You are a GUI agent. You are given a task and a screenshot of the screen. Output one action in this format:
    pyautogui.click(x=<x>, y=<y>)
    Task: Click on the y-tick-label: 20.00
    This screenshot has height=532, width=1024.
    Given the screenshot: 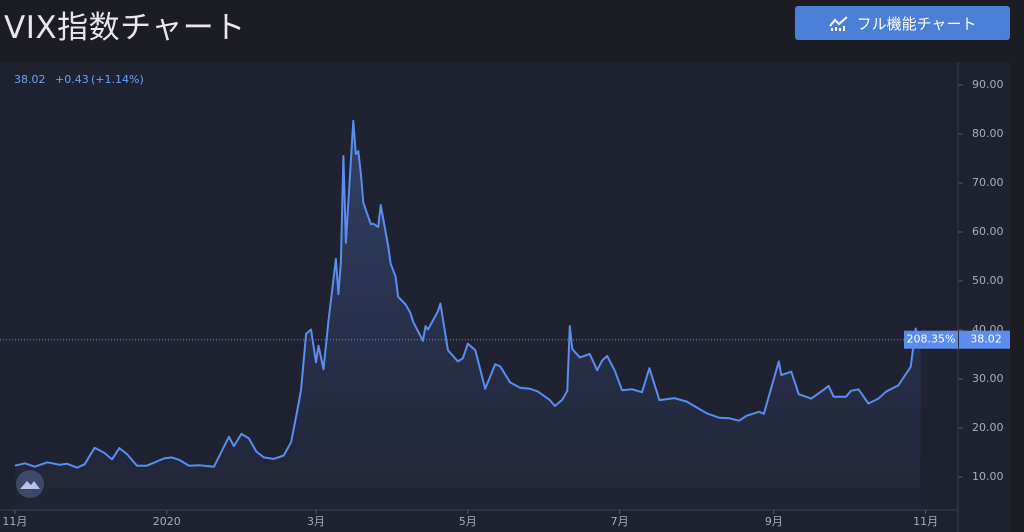 What is the action you would take?
    pyautogui.click(x=988, y=427)
    